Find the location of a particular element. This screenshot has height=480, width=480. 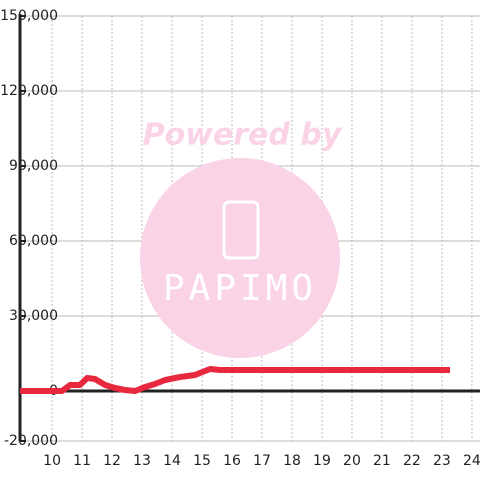

x-tick-label: 19 is located at coordinates (322, 461).